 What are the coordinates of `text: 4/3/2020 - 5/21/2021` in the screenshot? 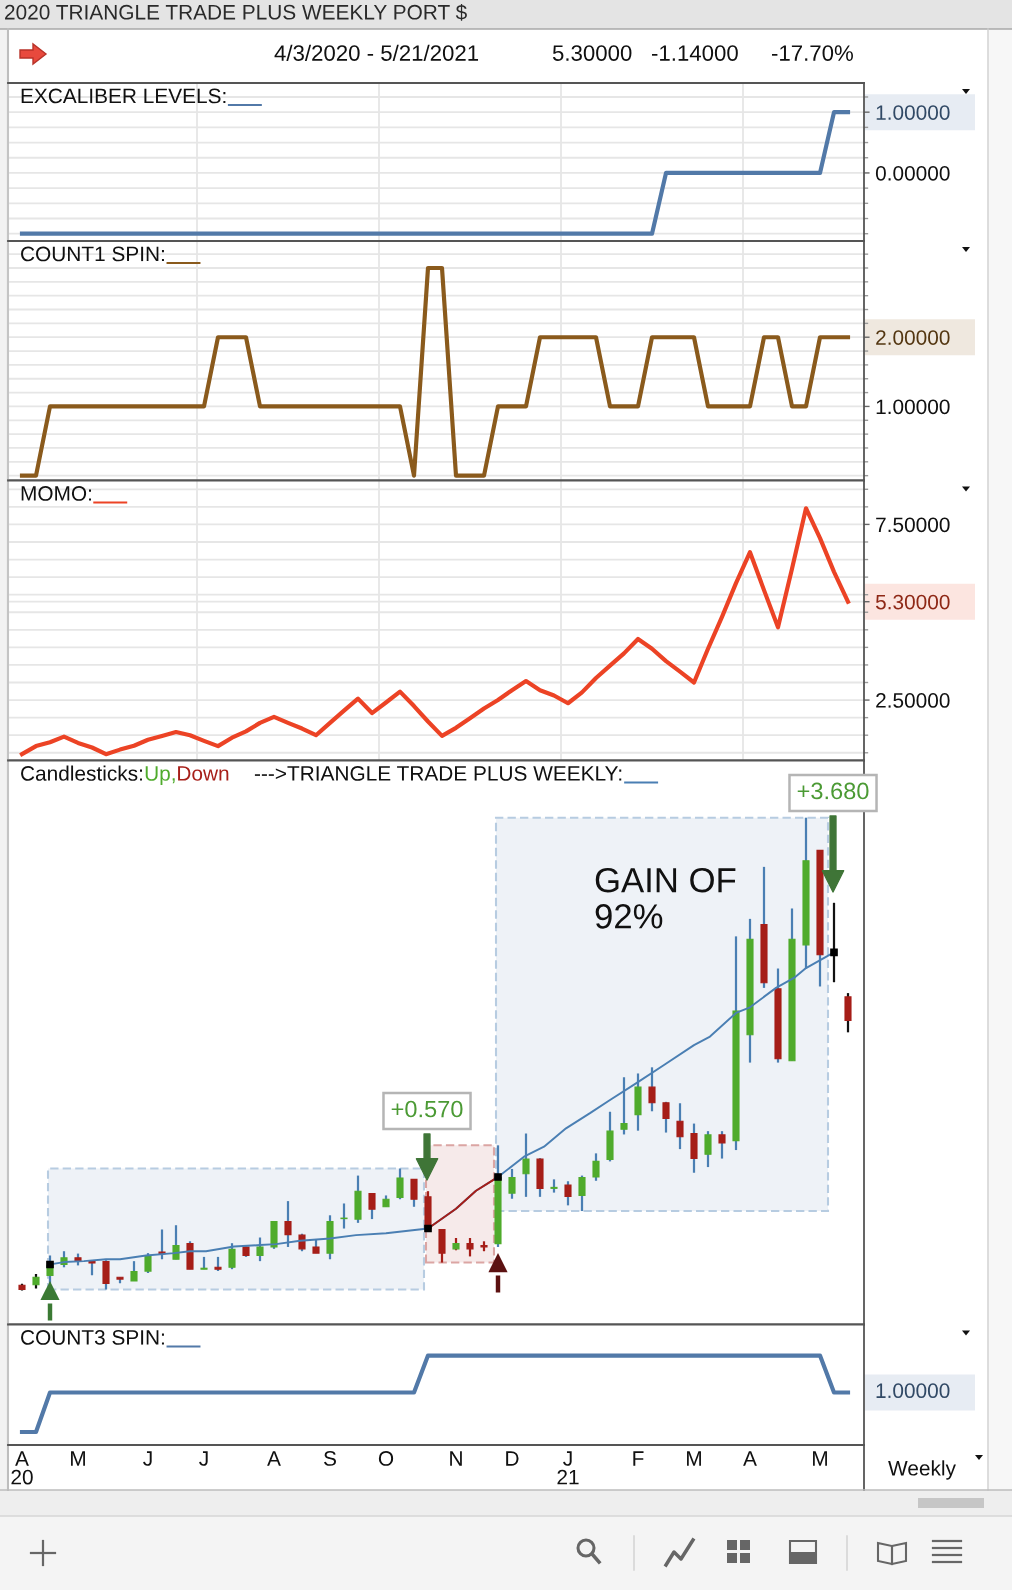 It's located at (376, 52).